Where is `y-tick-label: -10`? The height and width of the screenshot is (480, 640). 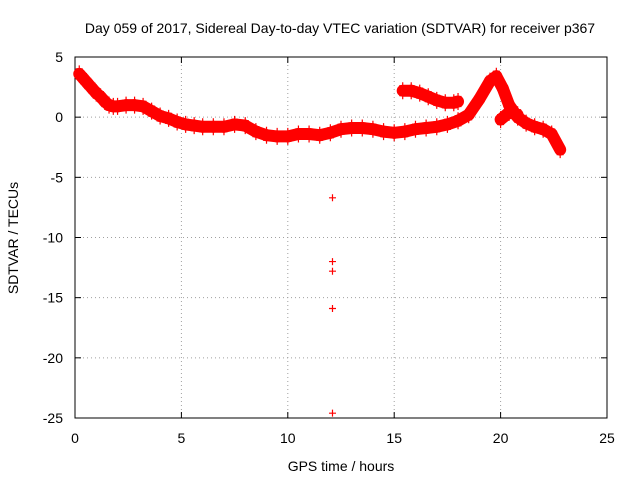 y-tick-label: -10 is located at coordinates (53, 238).